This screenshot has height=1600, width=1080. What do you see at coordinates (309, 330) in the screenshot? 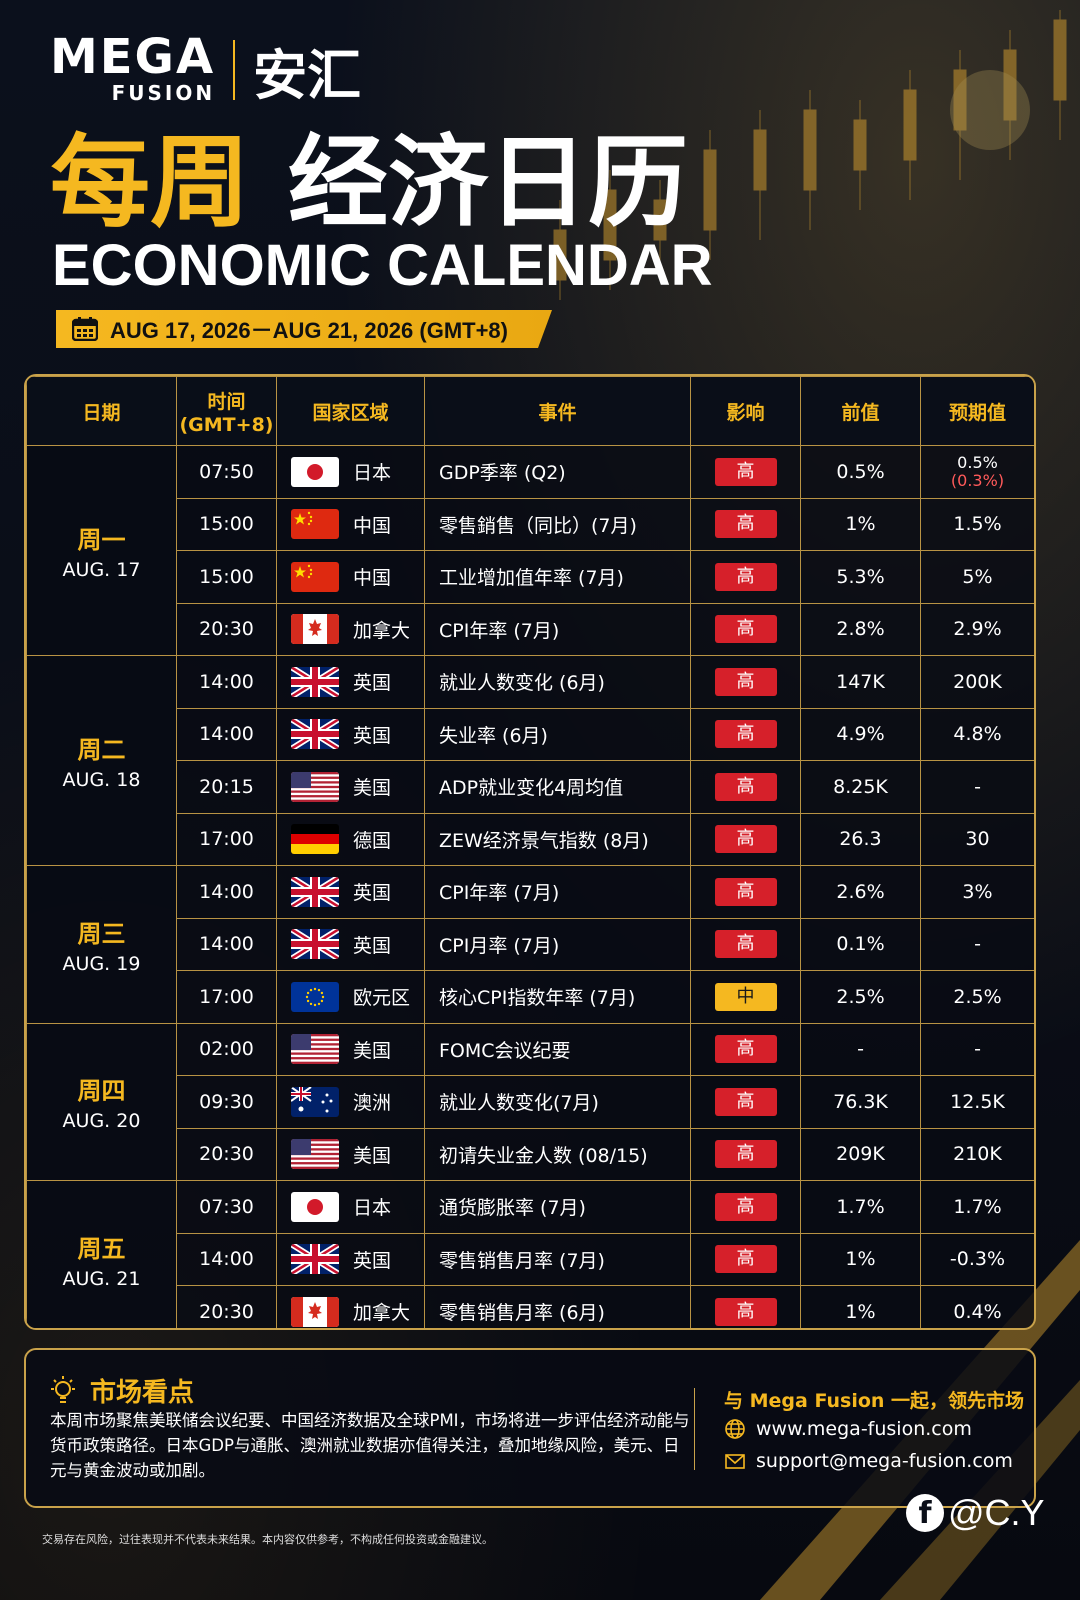
I see `date-range-text: AUG 17, 2026－AUG 21, 2026 (GMT+8)` at bounding box center [309, 330].